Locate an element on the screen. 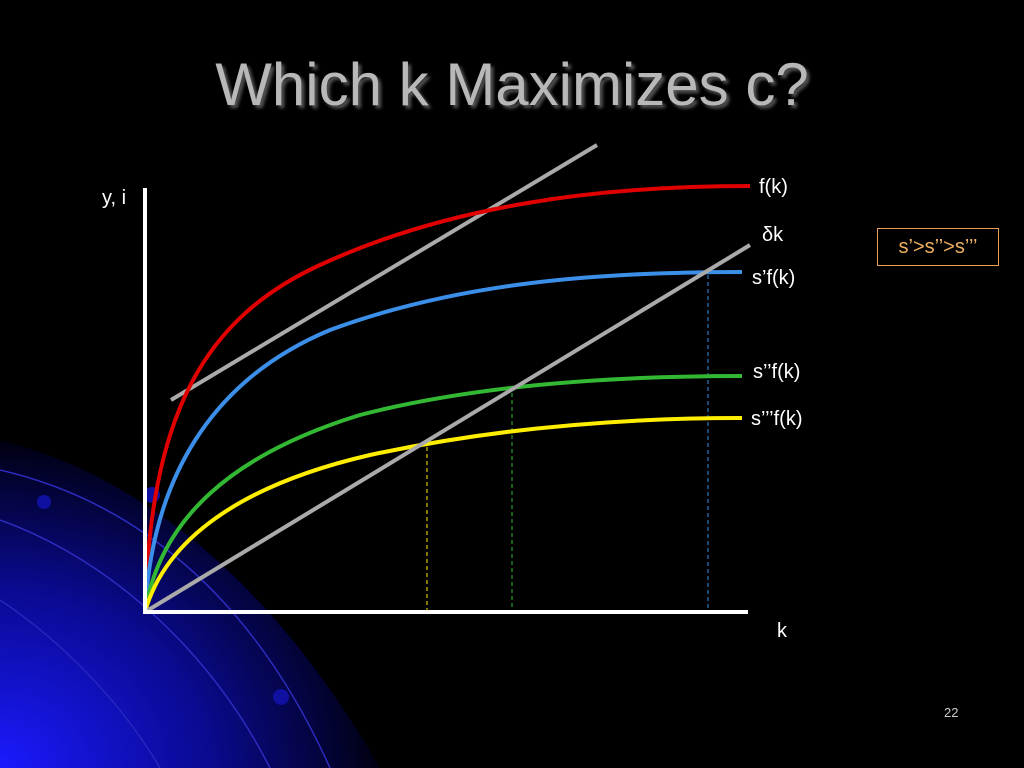 The height and width of the screenshot is (768, 1024). x-axis-label: k is located at coordinates (782, 631).